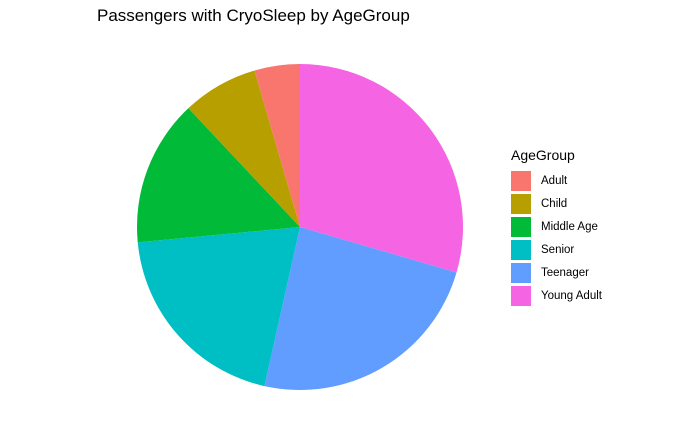 The height and width of the screenshot is (432, 700). I want to click on legend-item-middle-age: Middle Age, so click(556, 226).